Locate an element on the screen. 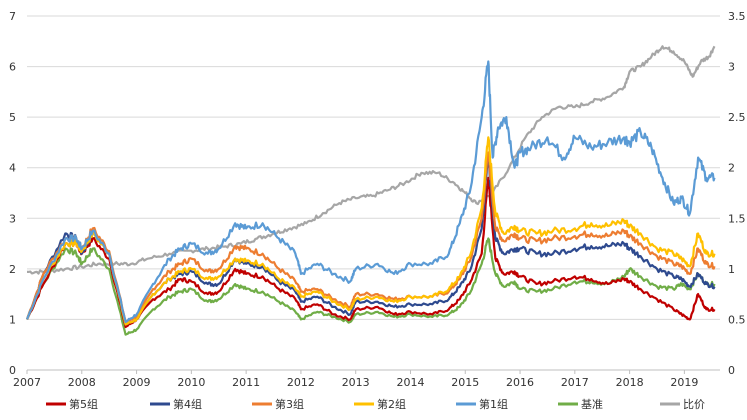 This screenshot has width=747, height=420. legend-label: 比价 is located at coordinates (694, 404).